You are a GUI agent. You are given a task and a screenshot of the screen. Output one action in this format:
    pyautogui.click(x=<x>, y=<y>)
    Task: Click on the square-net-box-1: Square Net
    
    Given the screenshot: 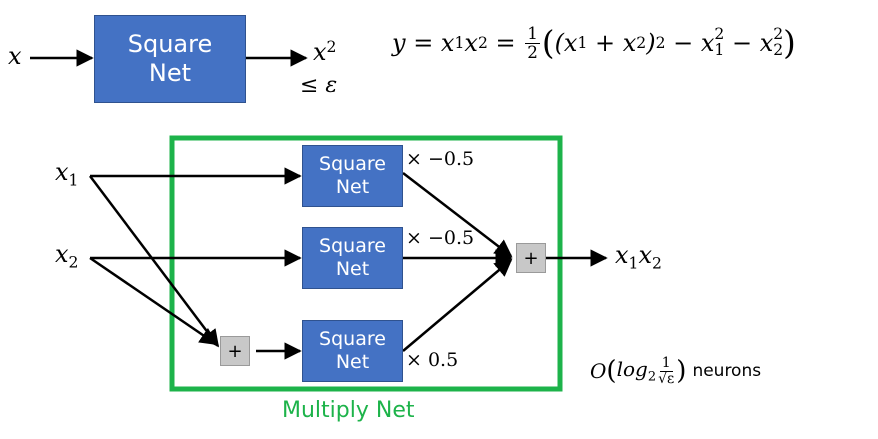 What is the action you would take?
    pyautogui.click(x=352, y=176)
    